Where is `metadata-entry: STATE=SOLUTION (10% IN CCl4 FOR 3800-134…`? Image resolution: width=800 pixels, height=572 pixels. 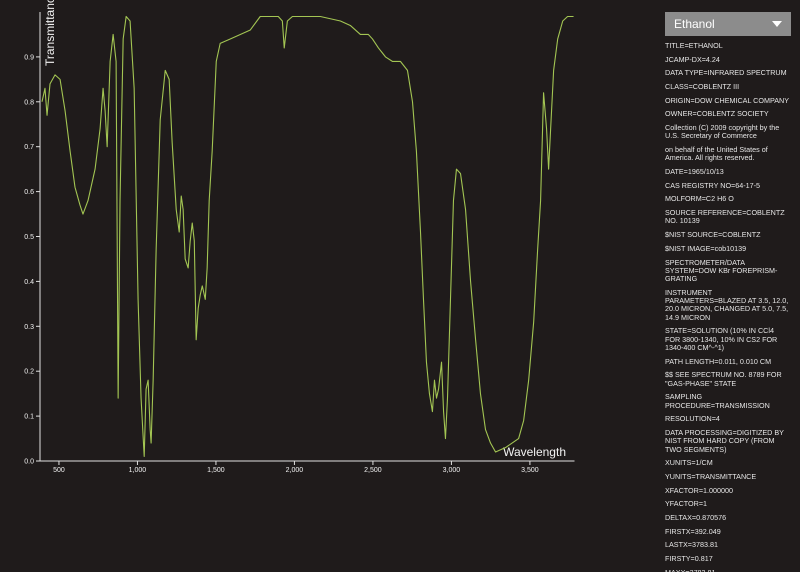 metadata-entry: STATE=SOLUTION (10% IN CCl4 FOR 3800-134… is located at coordinates (721, 339).